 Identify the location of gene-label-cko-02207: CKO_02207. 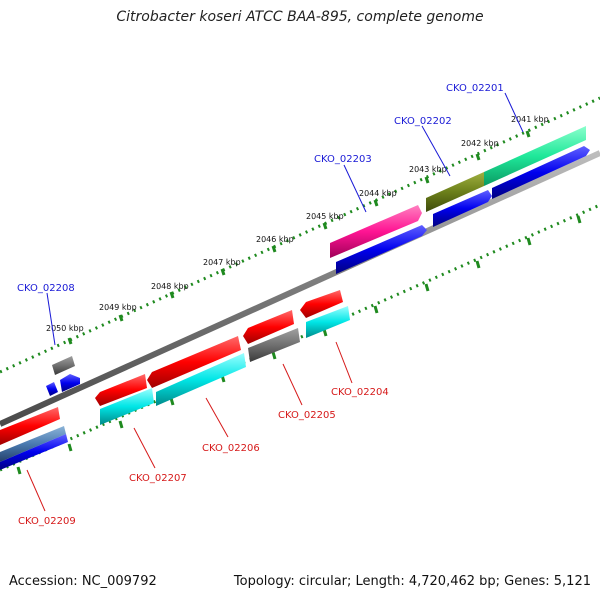
(158, 478).